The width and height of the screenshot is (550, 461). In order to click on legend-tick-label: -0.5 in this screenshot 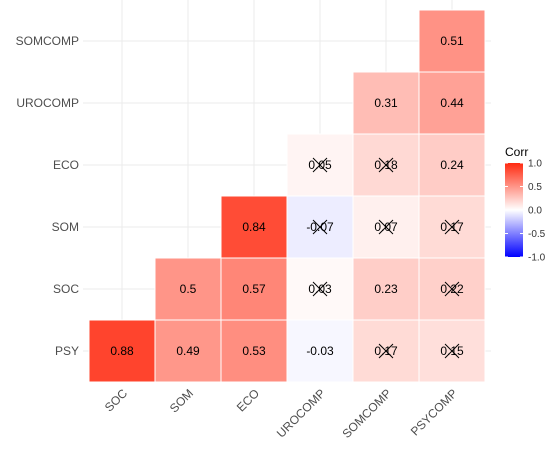, I will do `click(537, 234)`.